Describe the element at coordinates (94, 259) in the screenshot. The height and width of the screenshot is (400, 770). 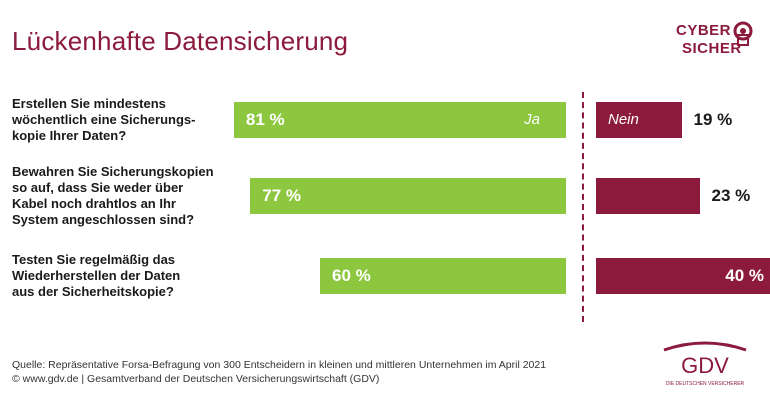
I see `question-line: Testen Sie regelmäßig das` at that location.